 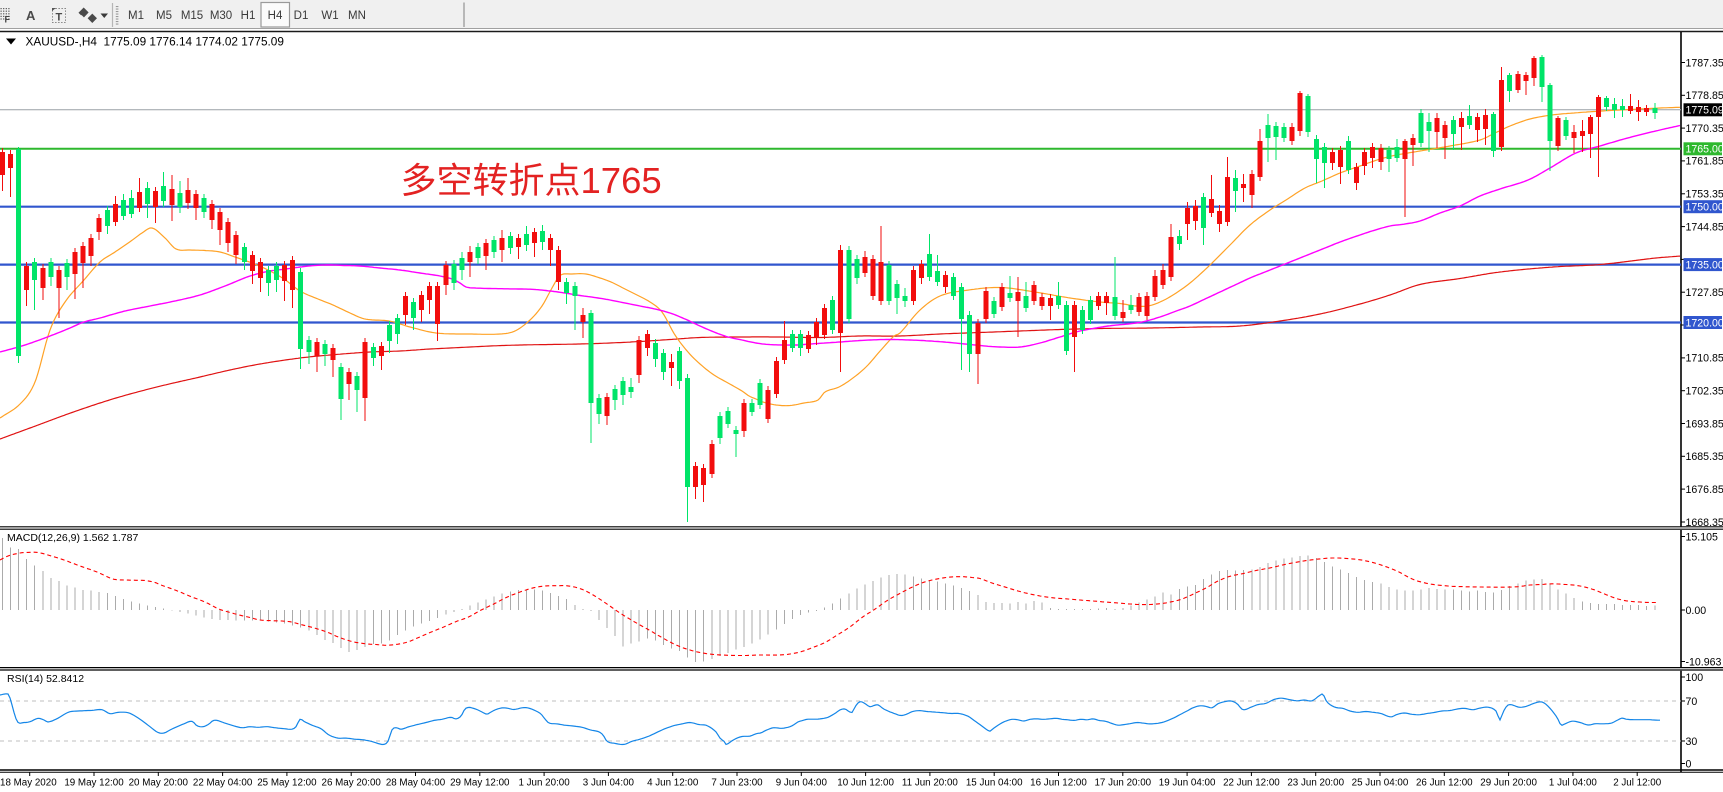 What do you see at coordinates (1704, 457) in the screenshot?
I see `svg-text: 1685.35` at bounding box center [1704, 457].